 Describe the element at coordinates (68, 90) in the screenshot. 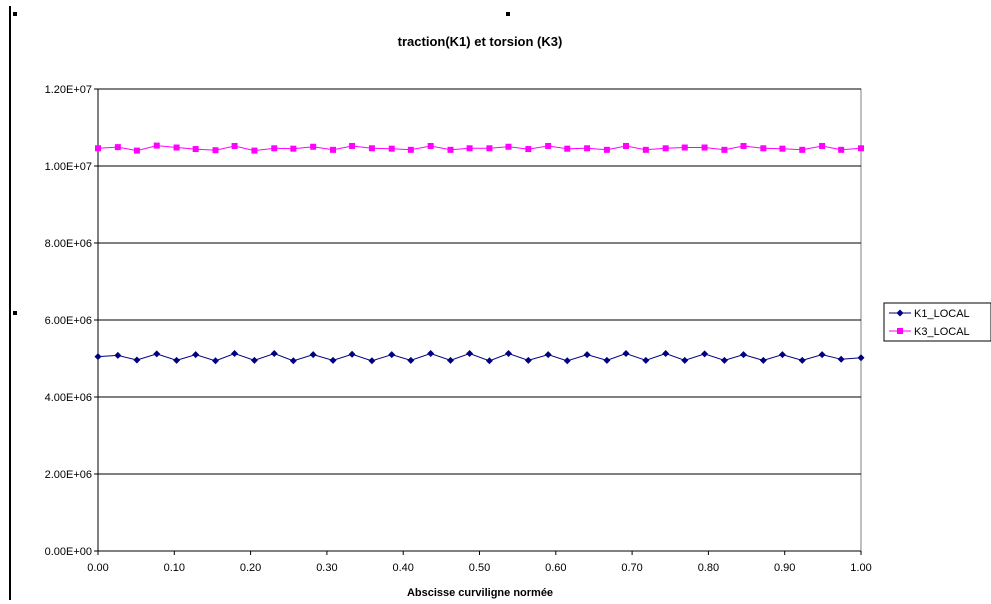

I see `y-tick-label: 1.20E+07` at that location.